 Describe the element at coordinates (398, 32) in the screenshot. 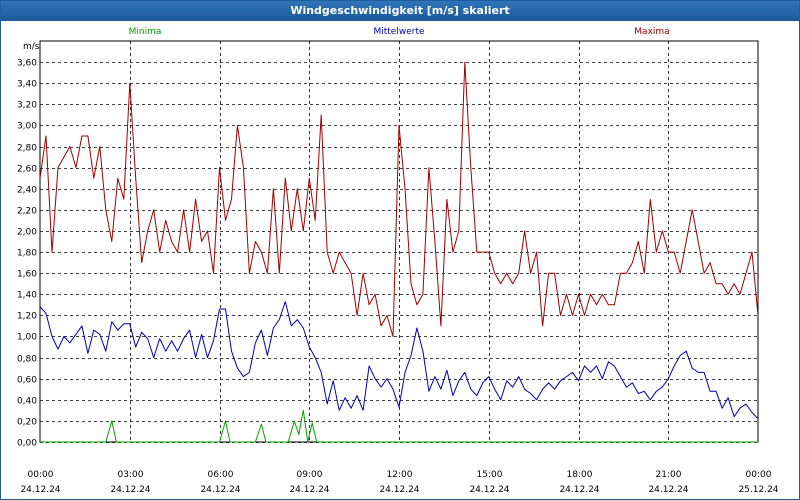

I see `legend-mittelwerte: Mittelwerte` at that location.